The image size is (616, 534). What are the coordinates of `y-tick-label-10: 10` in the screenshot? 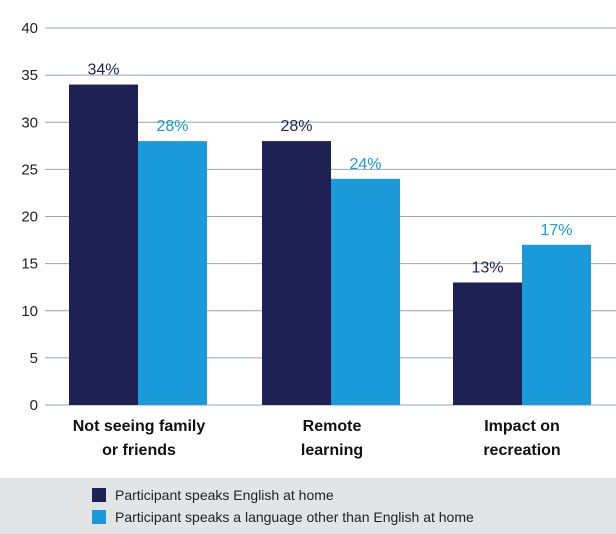 It's located at (29, 311).